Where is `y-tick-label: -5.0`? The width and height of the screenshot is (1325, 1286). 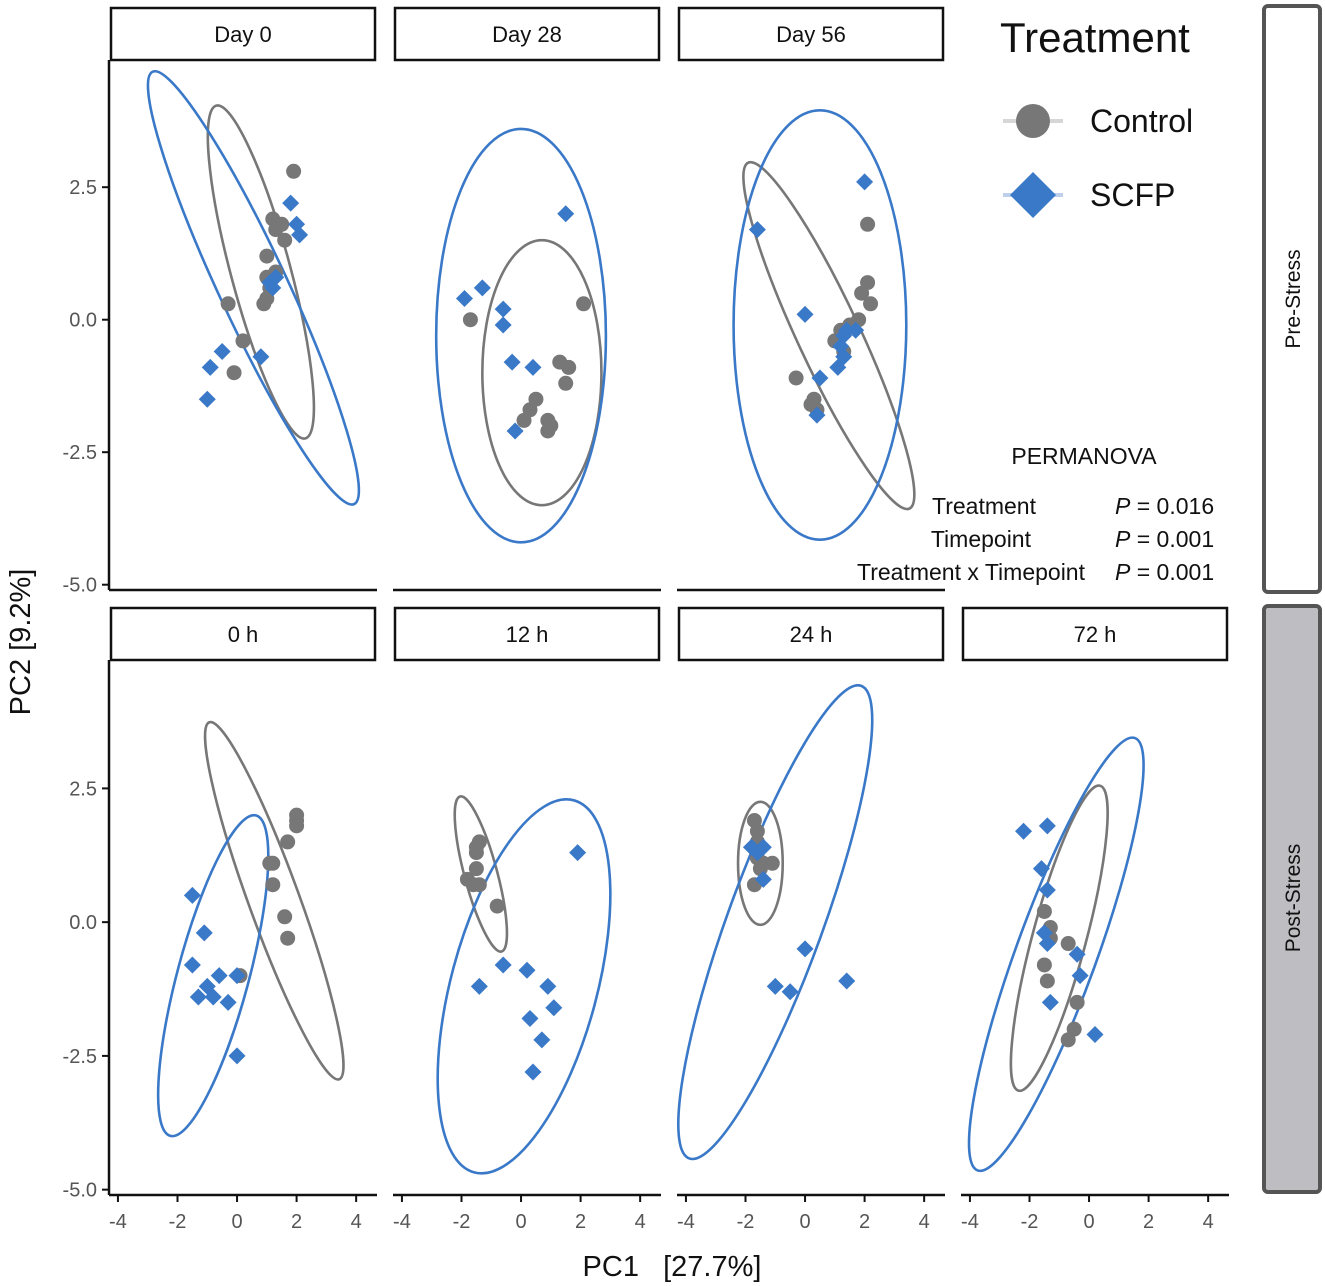 y-tick-label: -5.0 is located at coordinates (80, 586).